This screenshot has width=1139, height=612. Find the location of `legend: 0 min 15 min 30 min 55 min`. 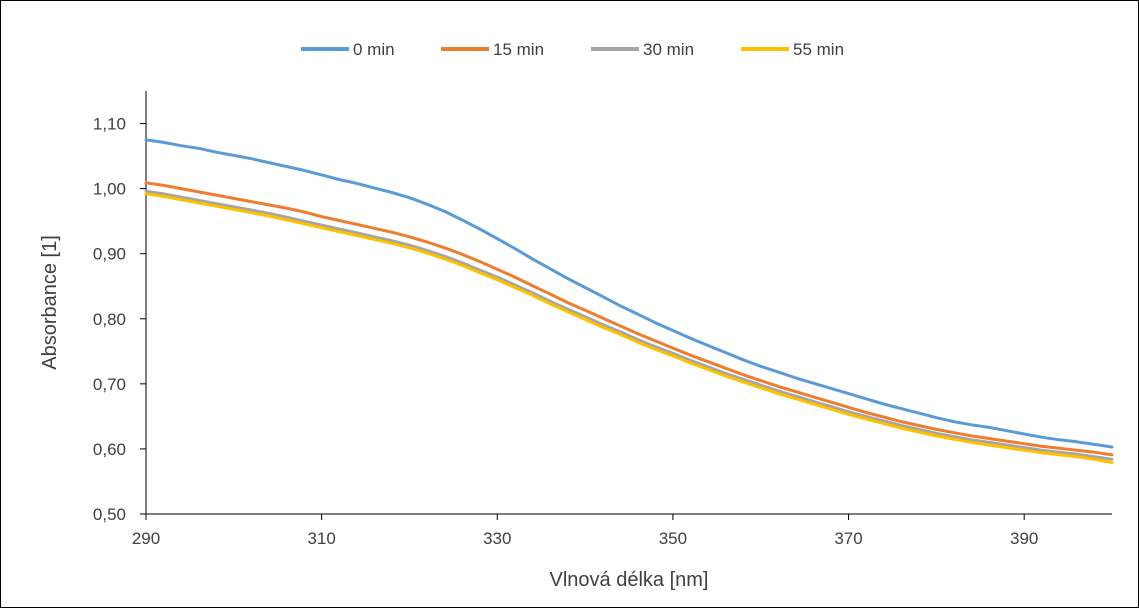

legend: 0 min 15 min 30 min 55 min is located at coordinates (572, 49).